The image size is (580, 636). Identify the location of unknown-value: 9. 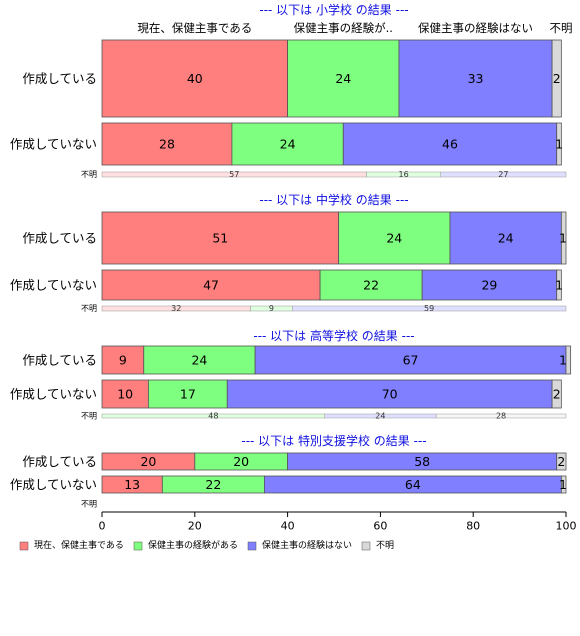
(271, 308).